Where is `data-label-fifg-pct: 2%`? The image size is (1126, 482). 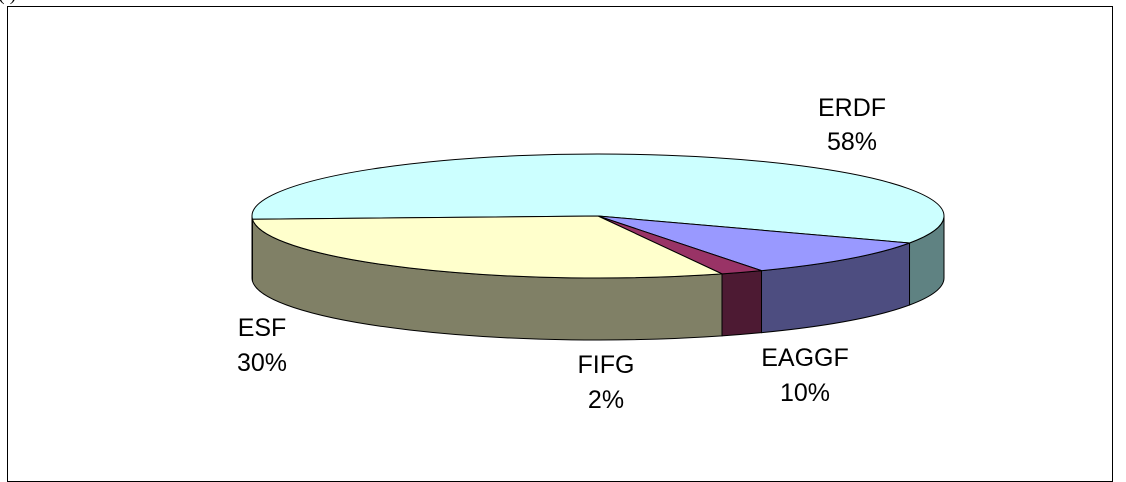 data-label-fifg-pct: 2% is located at coordinates (606, 400).